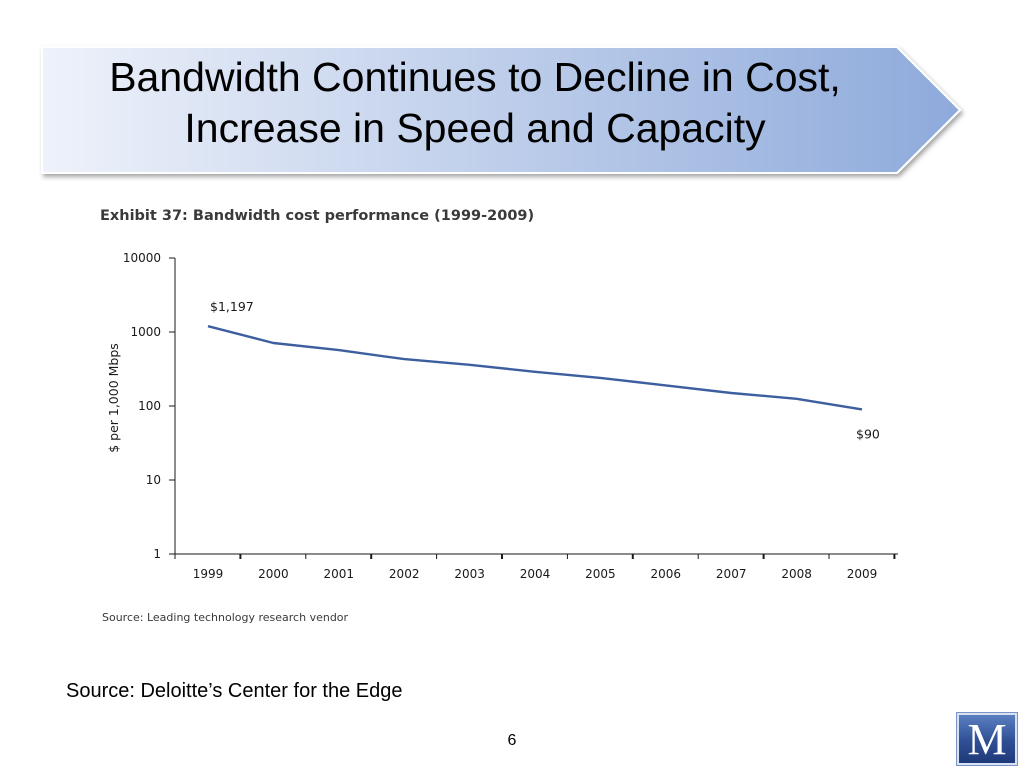 The width and height of the screenshot is (1024, 768). I want to click on y-tick-label: 1000, so click(145, 332).